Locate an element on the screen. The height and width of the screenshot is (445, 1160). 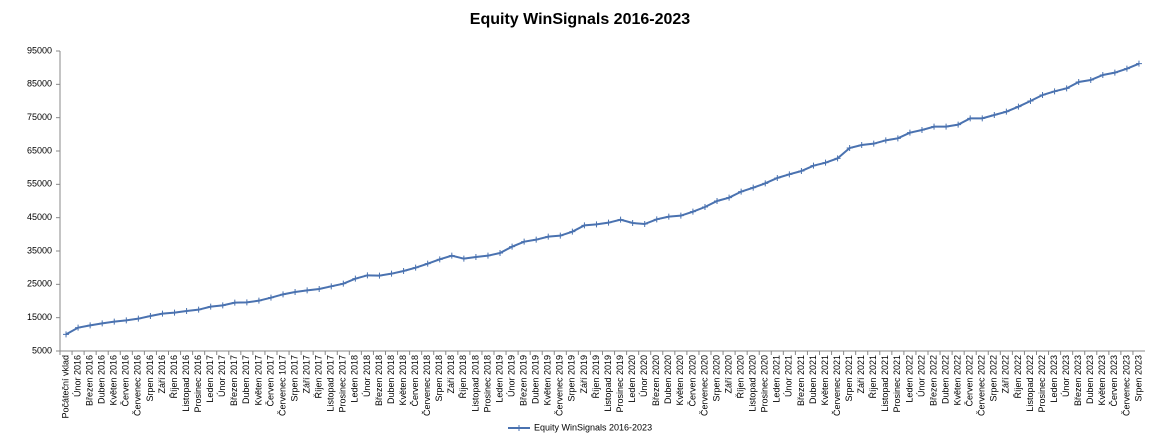
x-tick-label: Únor 2021 is located at coordinates (789, 376).